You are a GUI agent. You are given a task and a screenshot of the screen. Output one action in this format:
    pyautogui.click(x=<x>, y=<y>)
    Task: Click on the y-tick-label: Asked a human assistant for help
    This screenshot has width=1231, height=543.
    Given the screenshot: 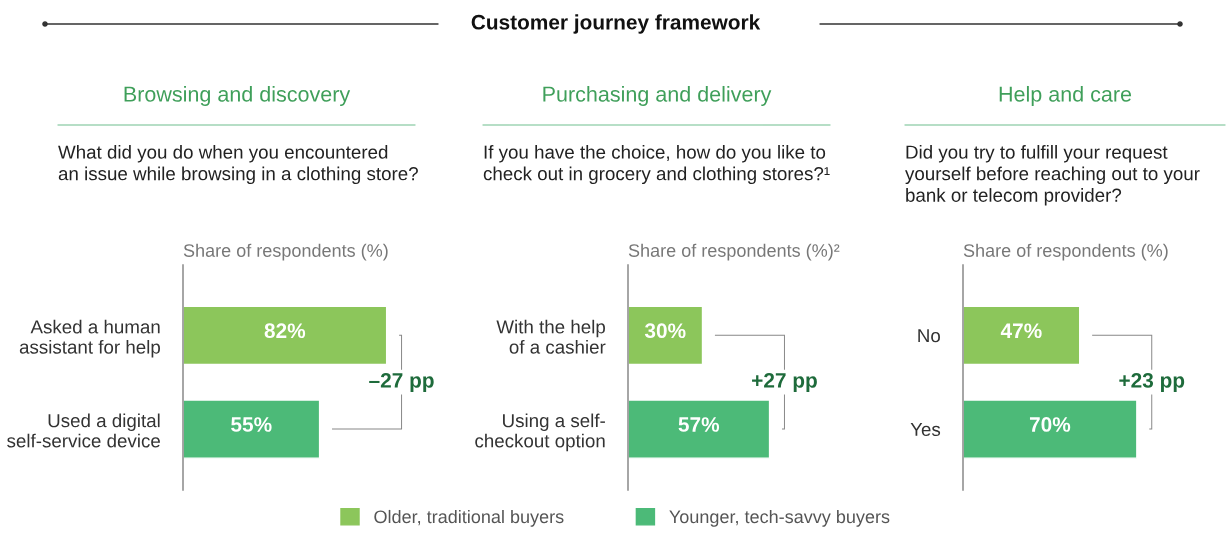 What is the action you would take?
    pyautogui.click(x=89, y=338)
    